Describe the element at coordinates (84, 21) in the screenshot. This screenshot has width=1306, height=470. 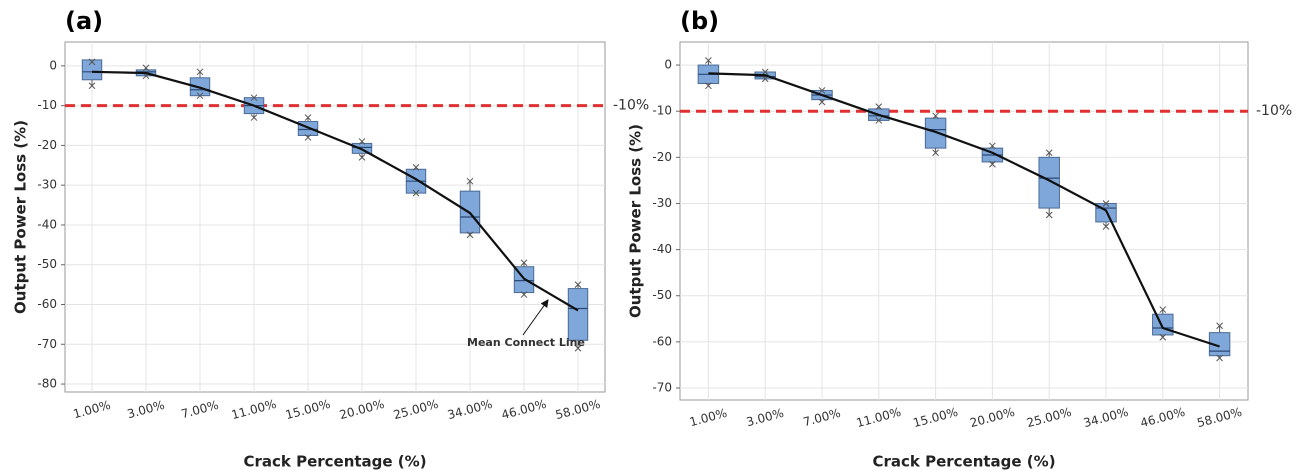
I see `panel-label: (a)` at that location.